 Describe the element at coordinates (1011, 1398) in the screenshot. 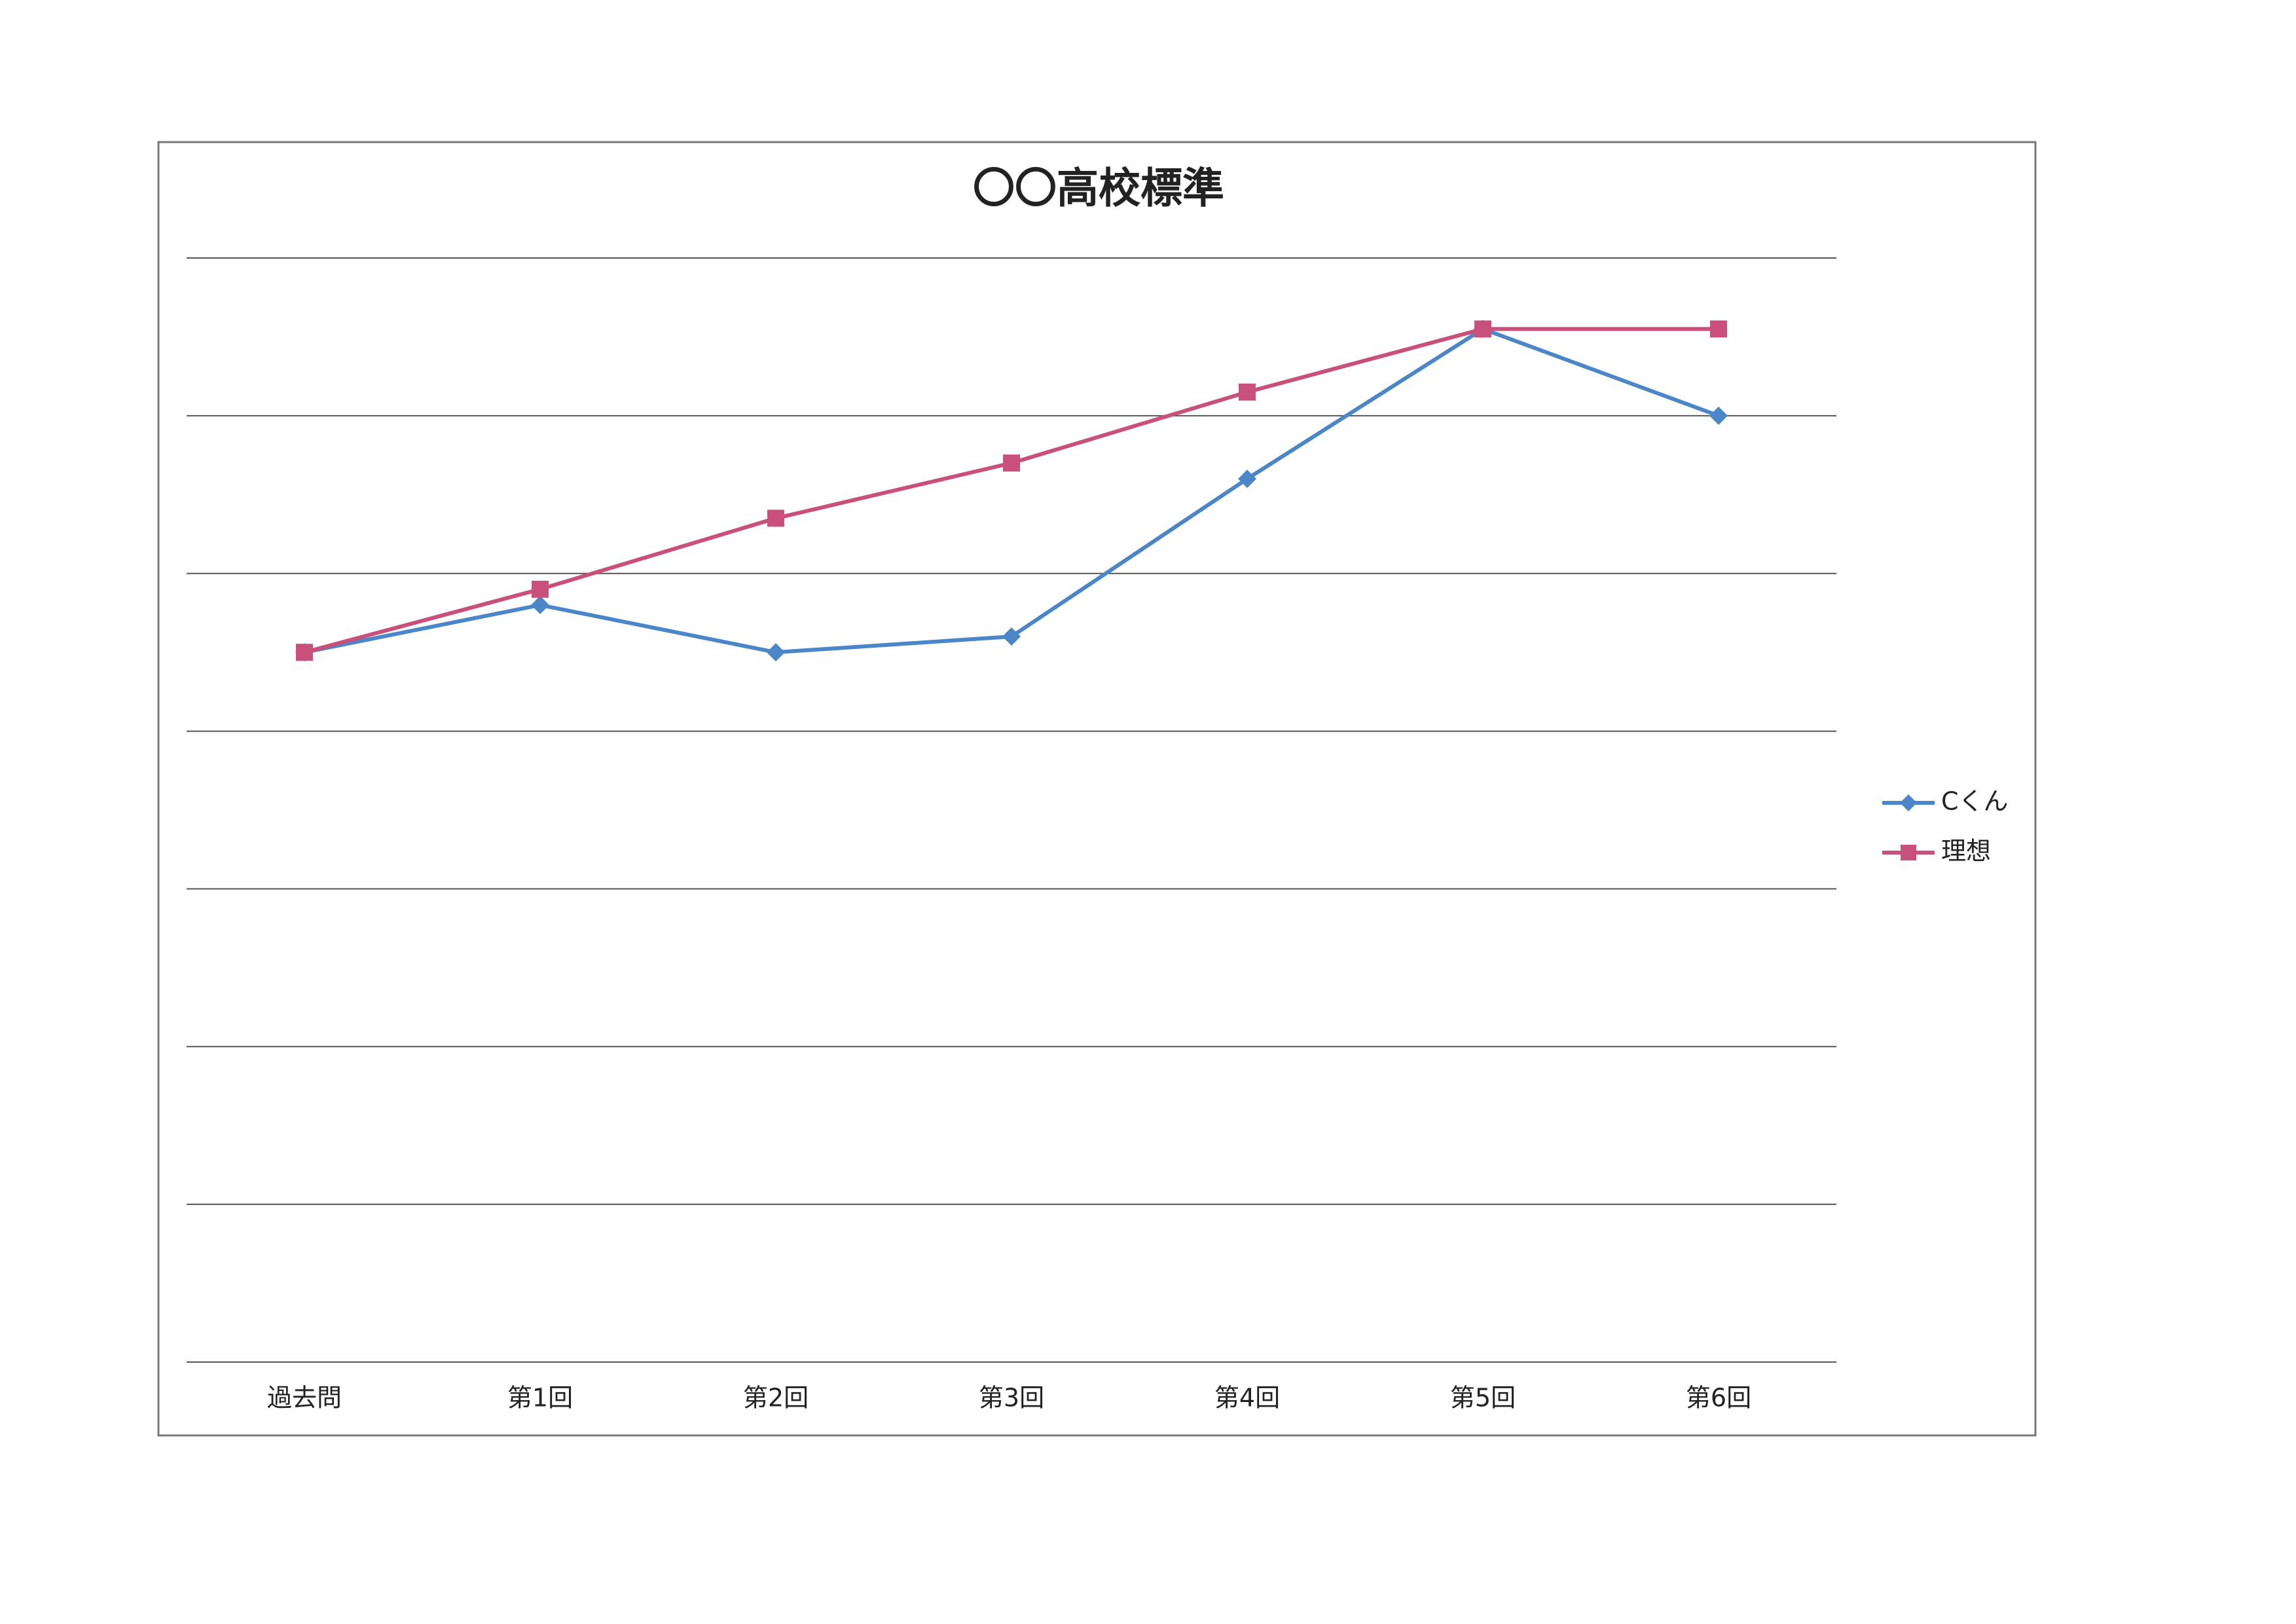

I see `x-tick-label: 第3回` at that location.